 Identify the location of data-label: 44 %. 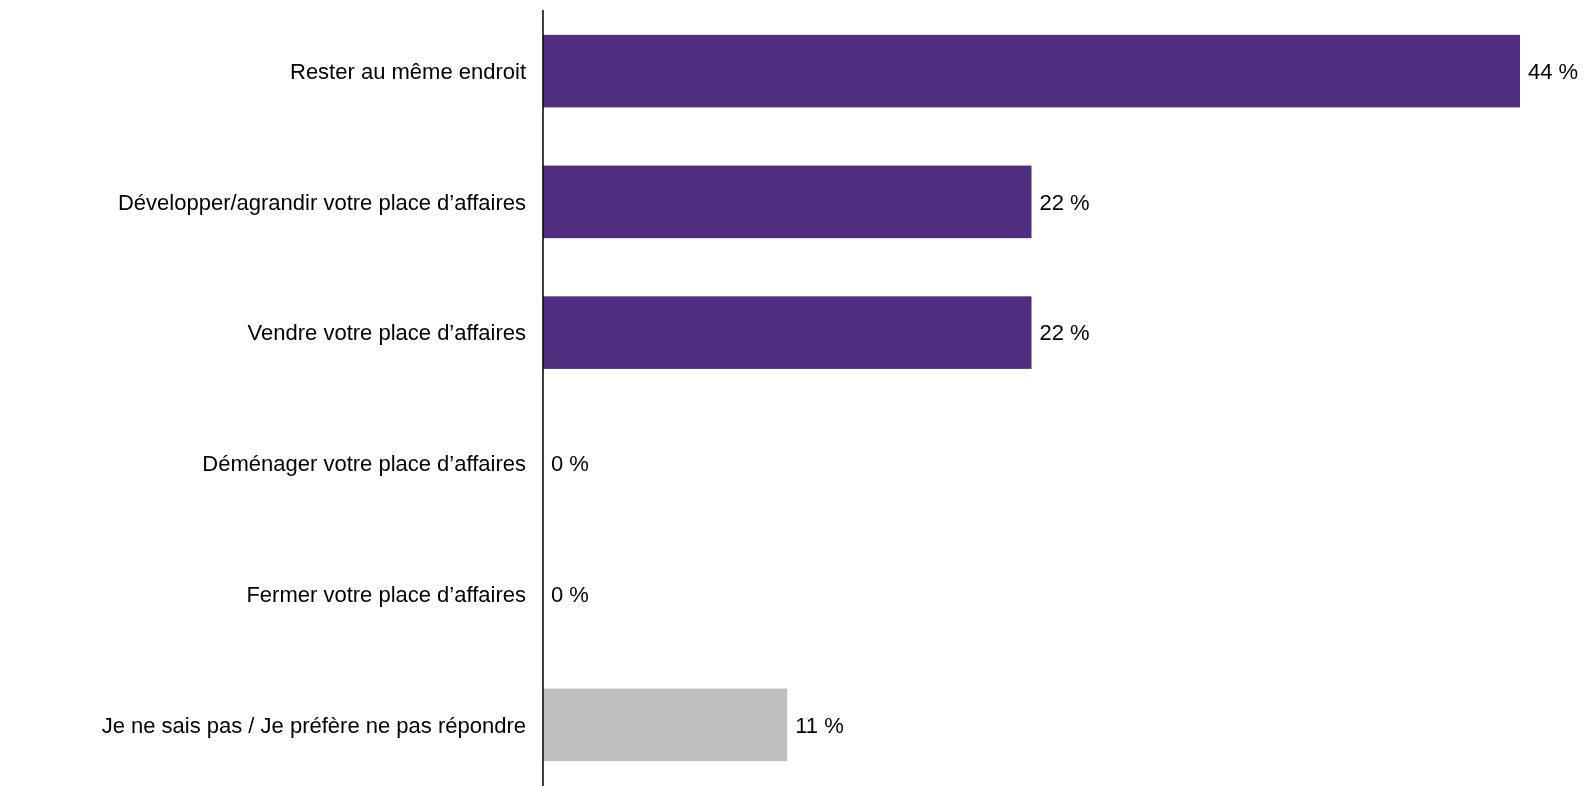
(1553, 71).